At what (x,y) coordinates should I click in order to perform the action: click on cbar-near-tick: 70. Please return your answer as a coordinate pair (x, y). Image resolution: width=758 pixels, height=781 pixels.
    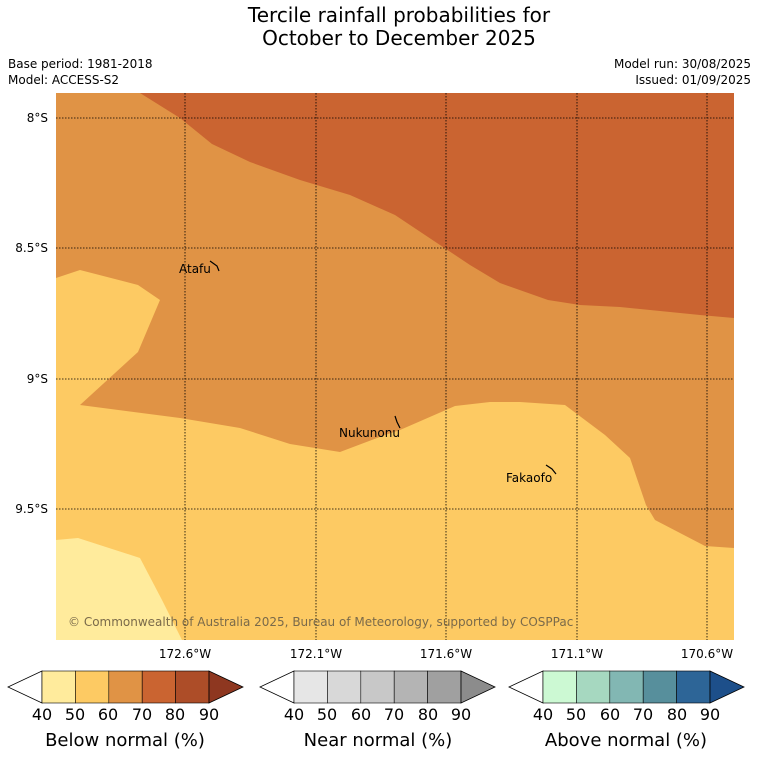
    Looking at the image, I should click on (394, 714).